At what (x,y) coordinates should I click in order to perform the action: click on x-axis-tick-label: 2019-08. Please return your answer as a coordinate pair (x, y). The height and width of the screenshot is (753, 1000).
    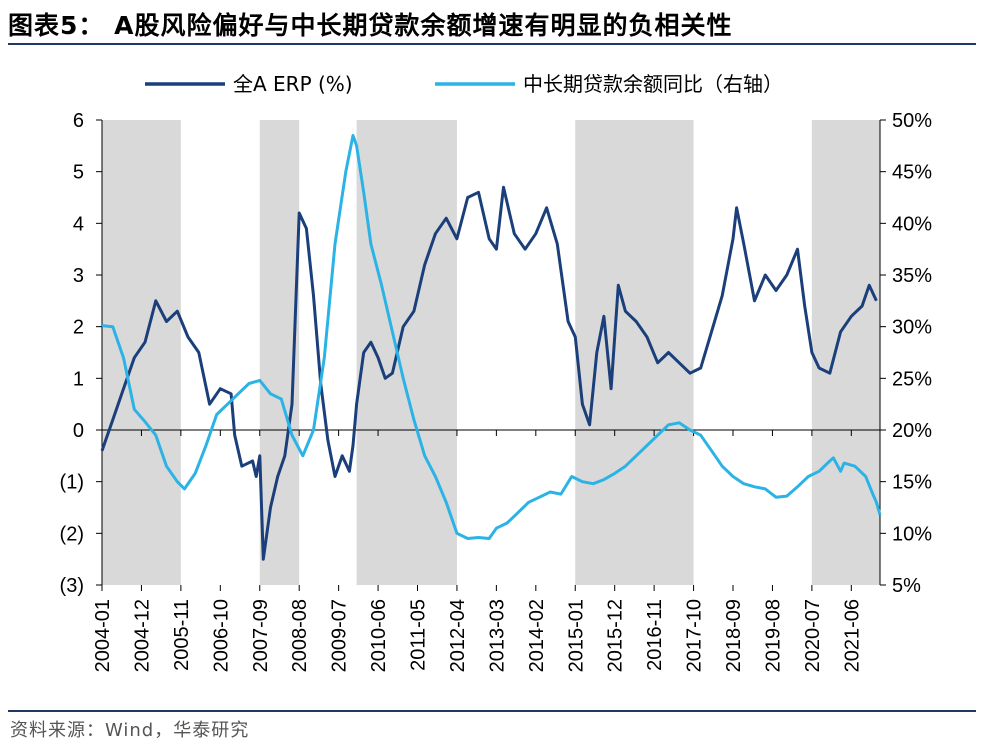
    Looking at the image, I should click on (773, 635).